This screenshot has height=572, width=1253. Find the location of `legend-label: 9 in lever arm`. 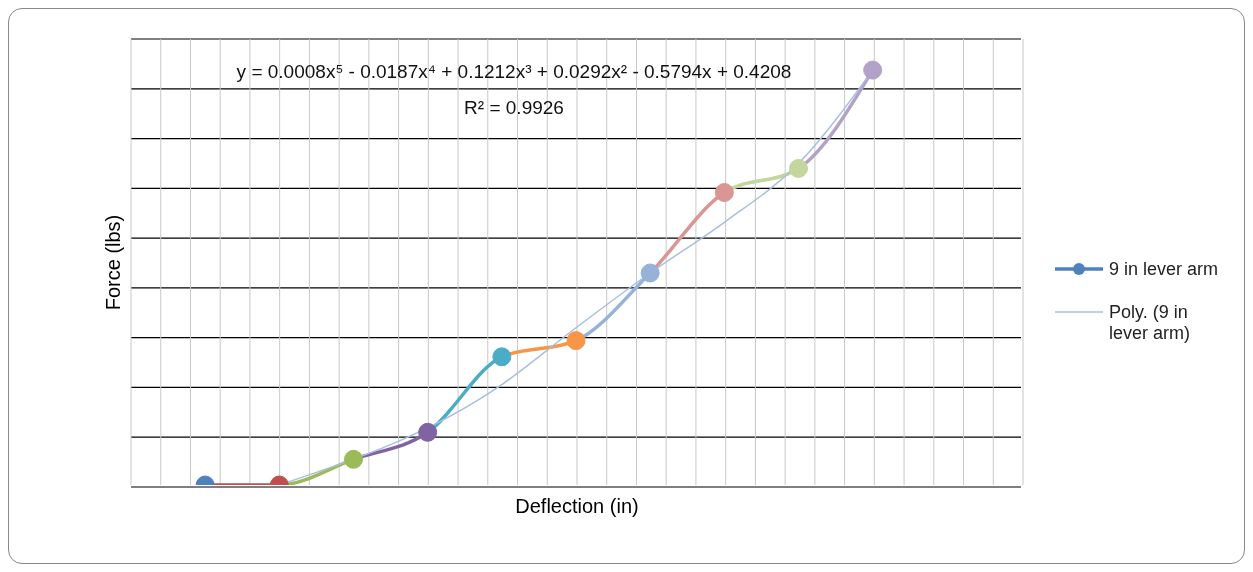

legend-label: 9 in lever arm is located at coordinates (1164, 269).